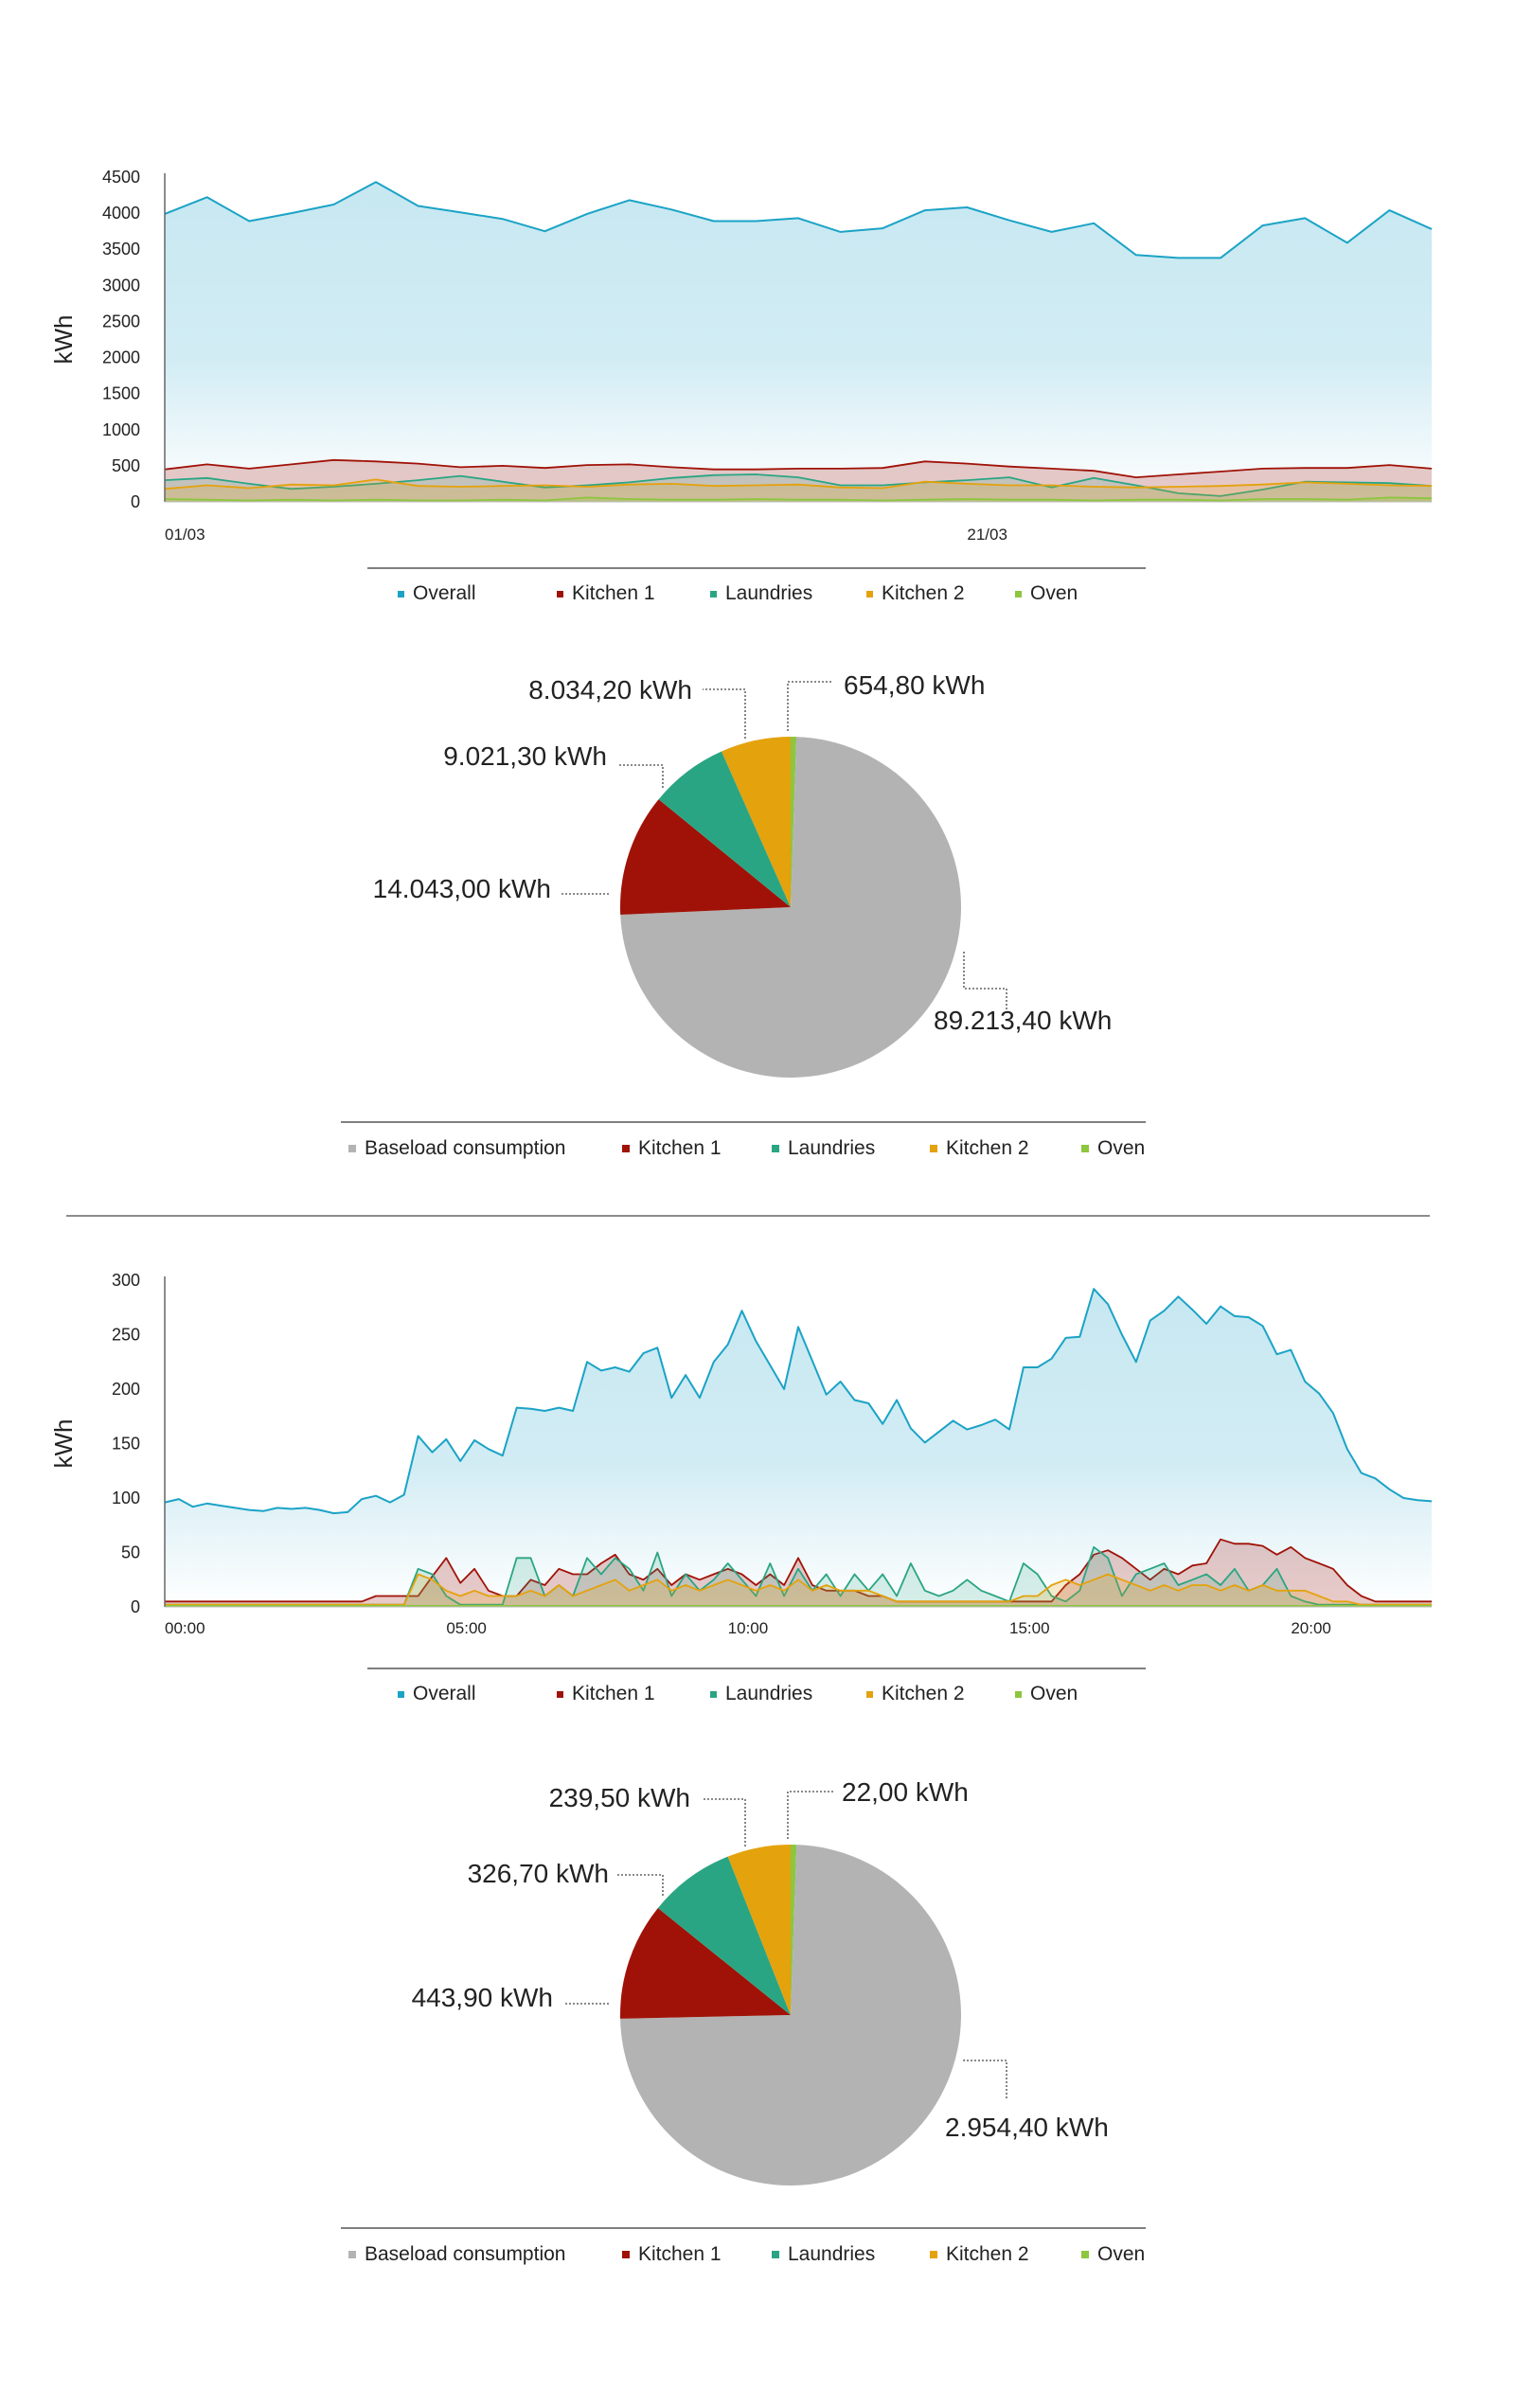 The height and width of the screenshot is (2408, 1515). Describe the element at coordinates (538, 1873) in the screenshot. I see `data-label-laundries: 326,70 kWh` at that location.